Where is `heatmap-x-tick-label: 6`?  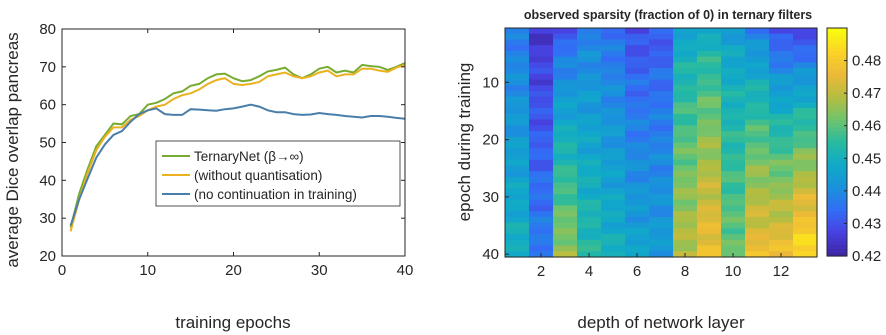
heatmap-x-tick-label: 6 is located at coordinates (637, 271).